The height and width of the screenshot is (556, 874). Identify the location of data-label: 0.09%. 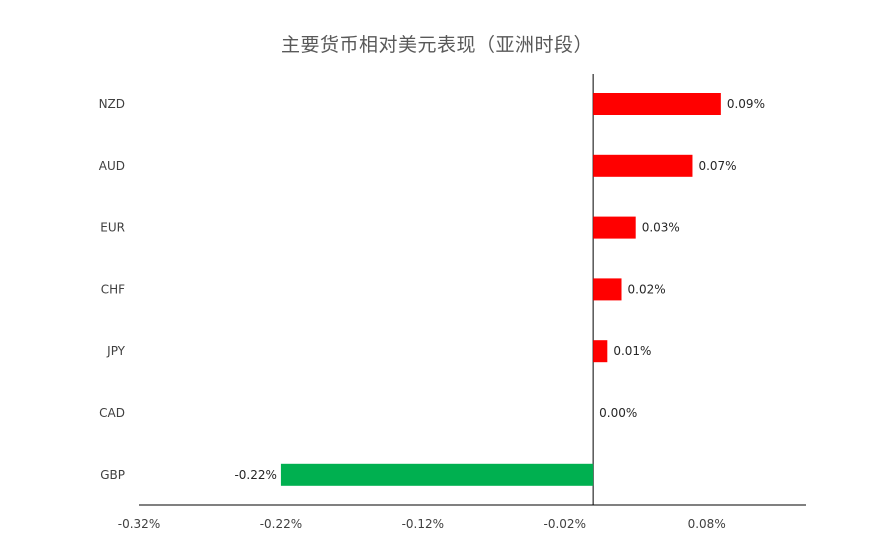
(746, 104).